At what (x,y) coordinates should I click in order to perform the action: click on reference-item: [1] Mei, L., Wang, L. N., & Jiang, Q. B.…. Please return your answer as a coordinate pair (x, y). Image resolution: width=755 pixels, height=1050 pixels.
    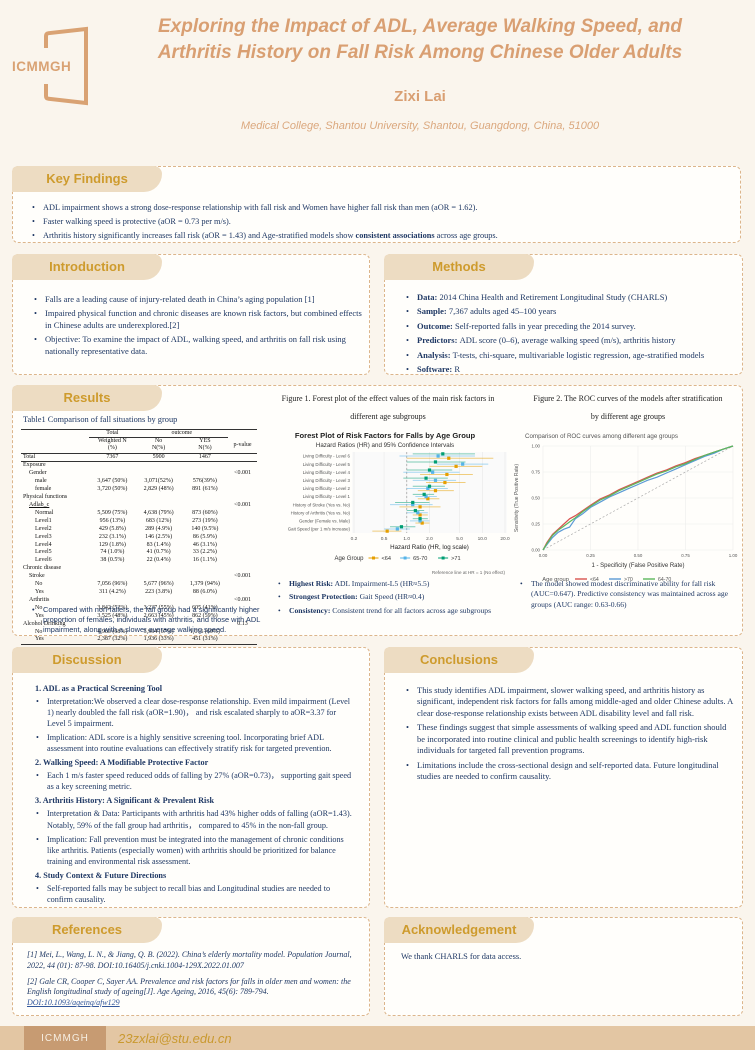
    Looking at the image, I should click on (189, 960).